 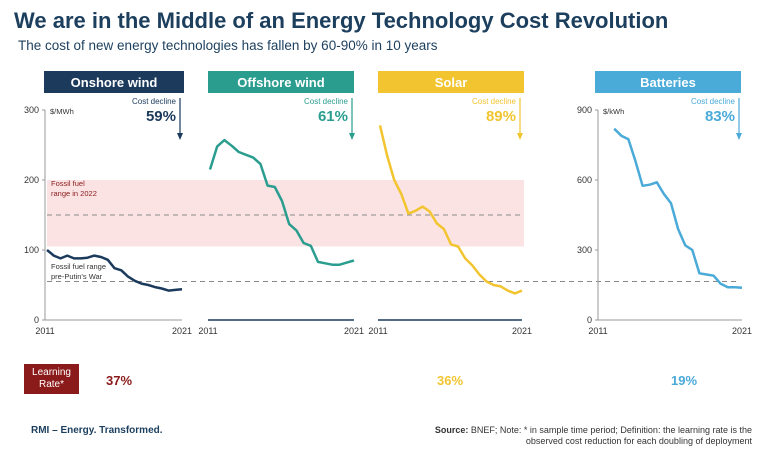 What do you see at coordinates (451, 430) in the screenshot?
I see `source-label: Source:` at bounding box center [451, 430].